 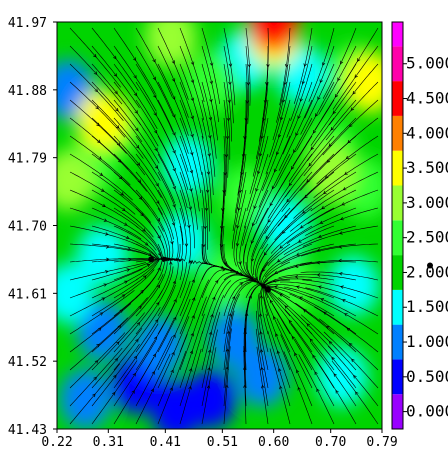 What do you see at coordinates (430, 265) in the screenshot?
I see `colorbar-marker` at bounding box center [430, 265].